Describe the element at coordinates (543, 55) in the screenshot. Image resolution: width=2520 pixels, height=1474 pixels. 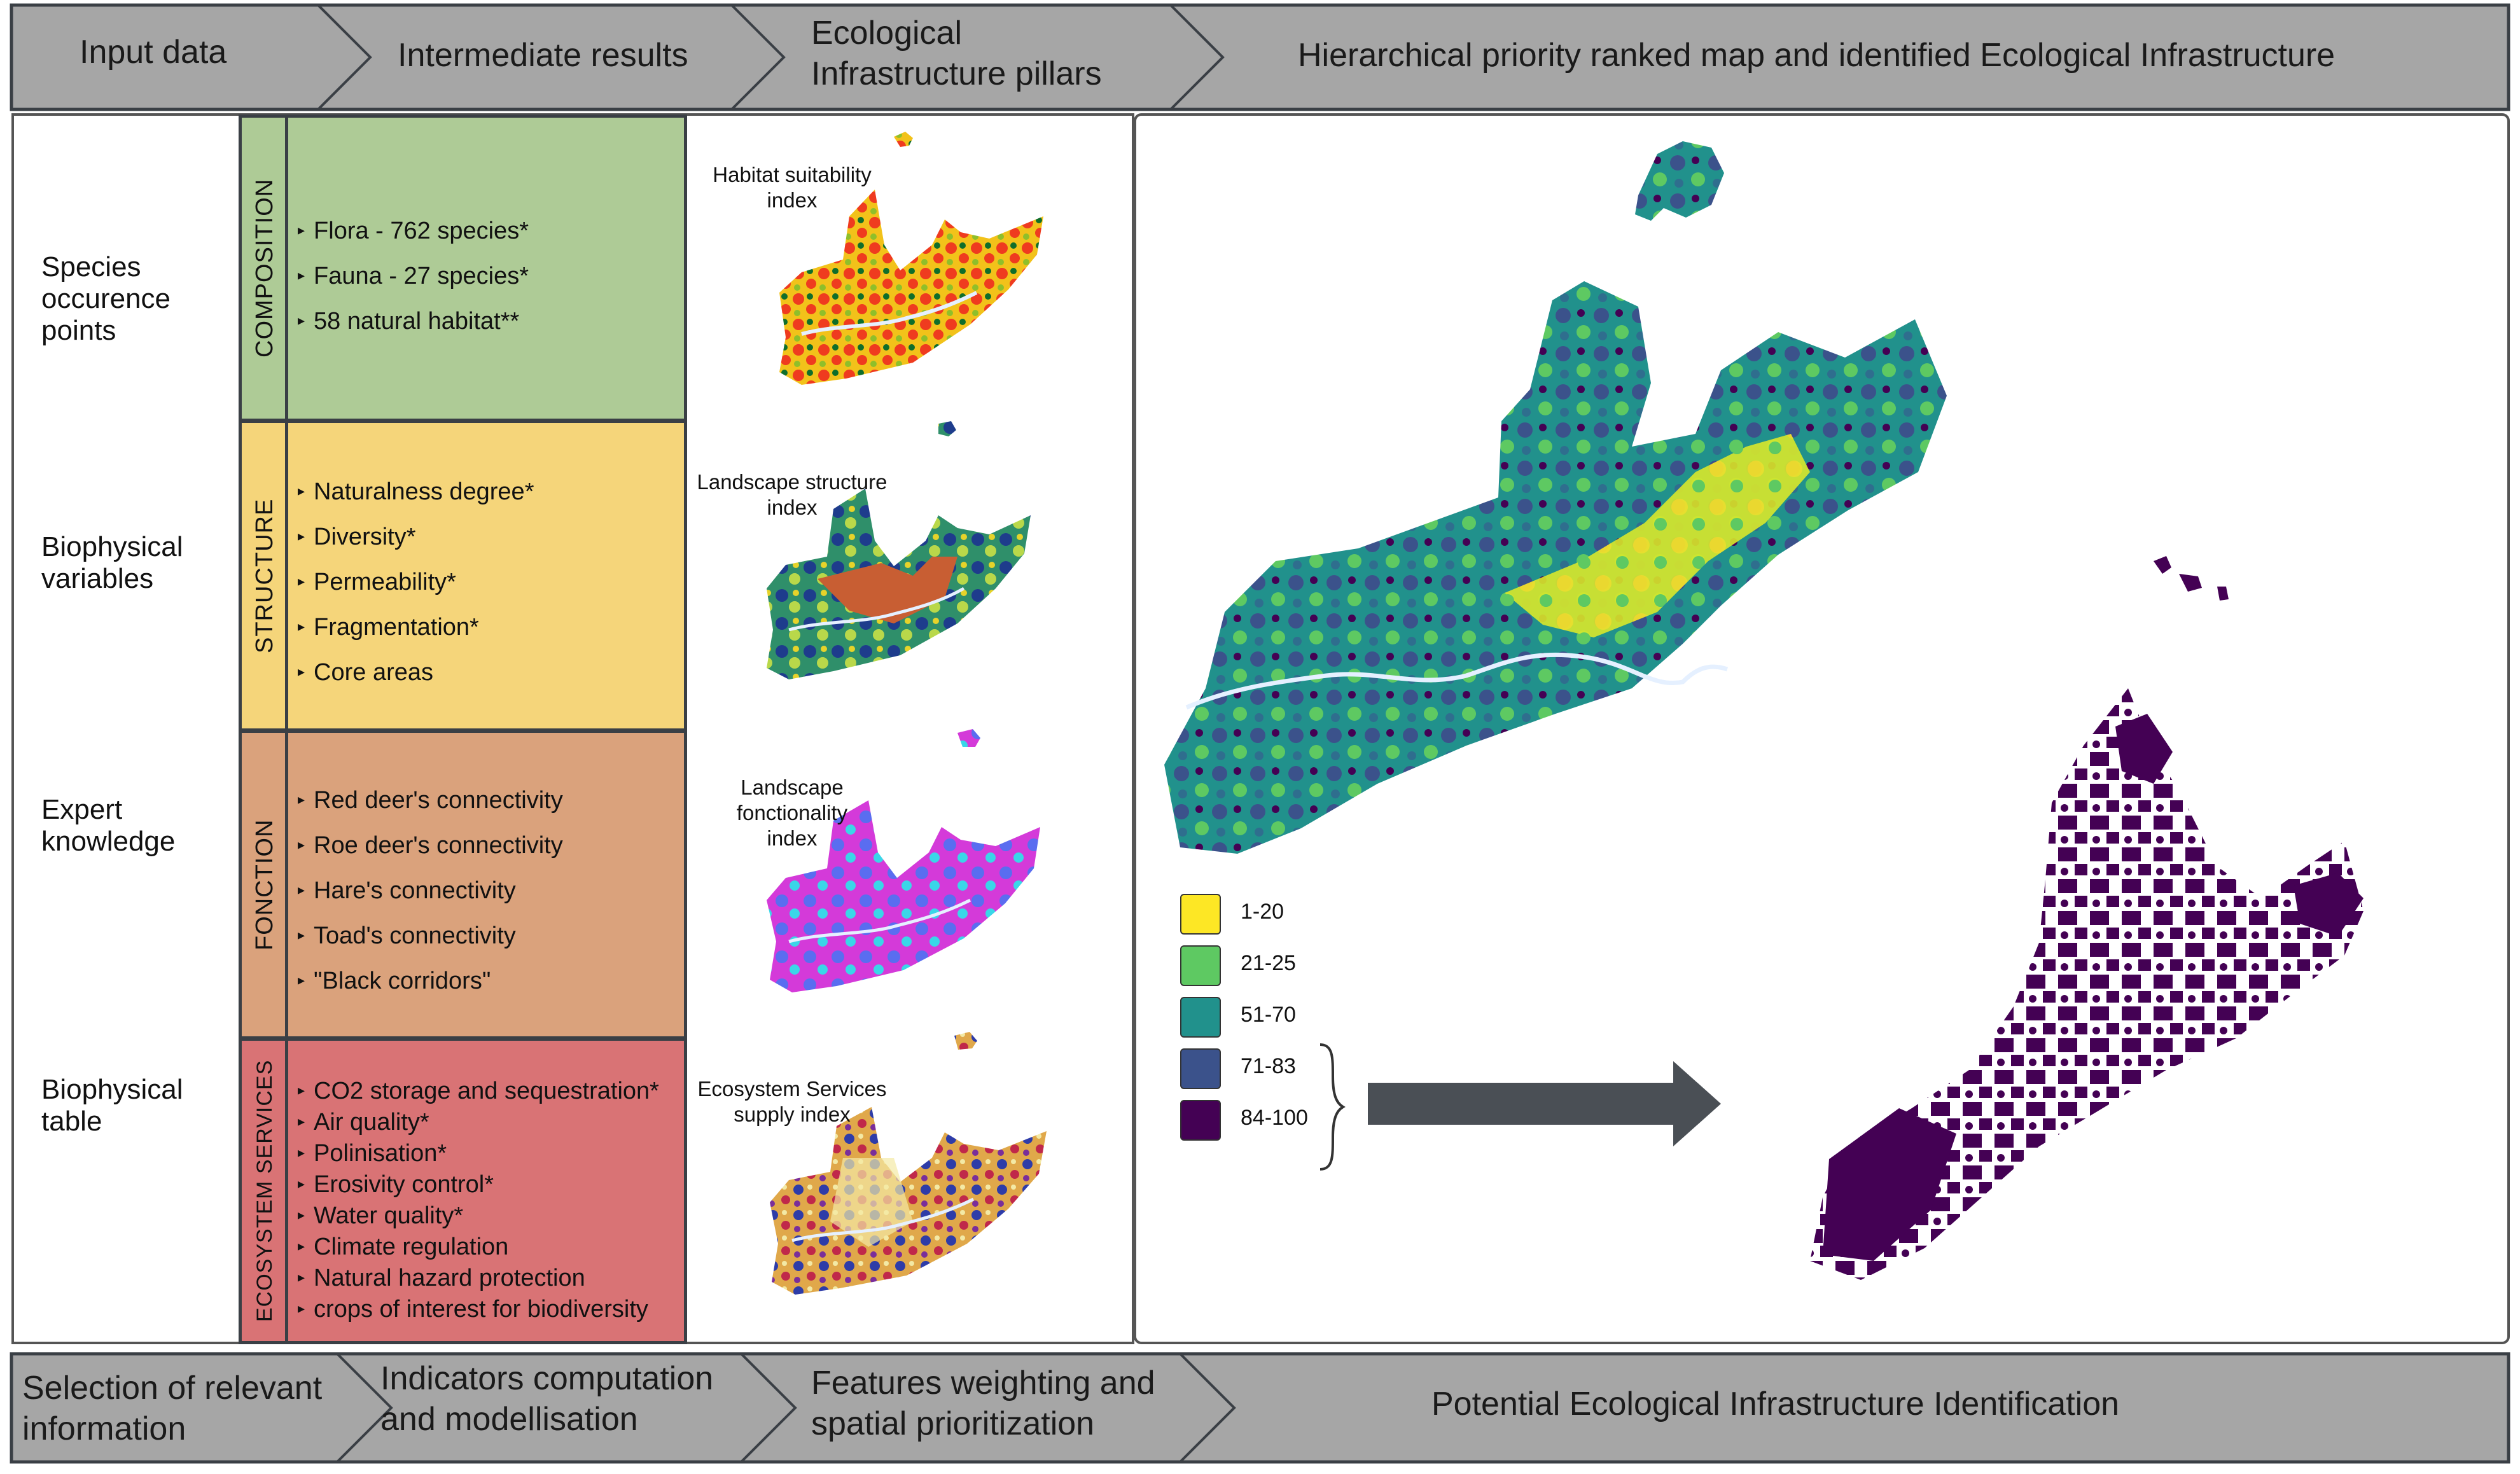
I see `header-step-intermediate: Intermediate results` at that location.